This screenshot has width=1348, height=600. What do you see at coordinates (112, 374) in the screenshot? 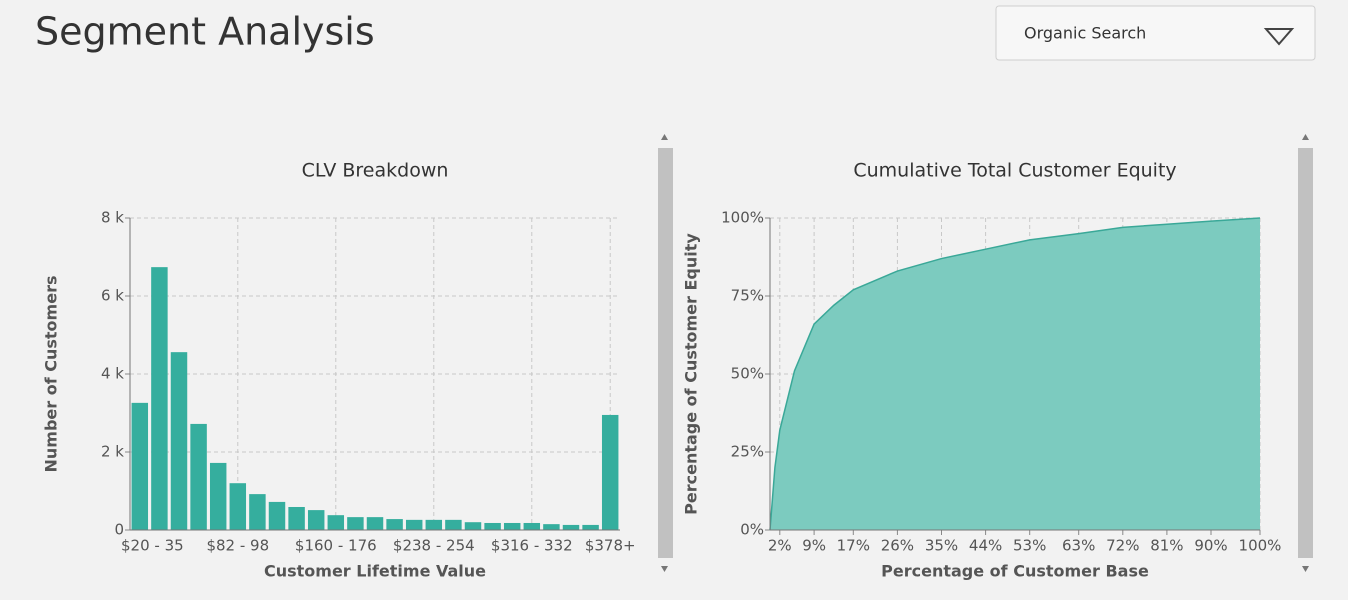
I see `y-tick-label: 4 k` at bounding box center [112, 374].